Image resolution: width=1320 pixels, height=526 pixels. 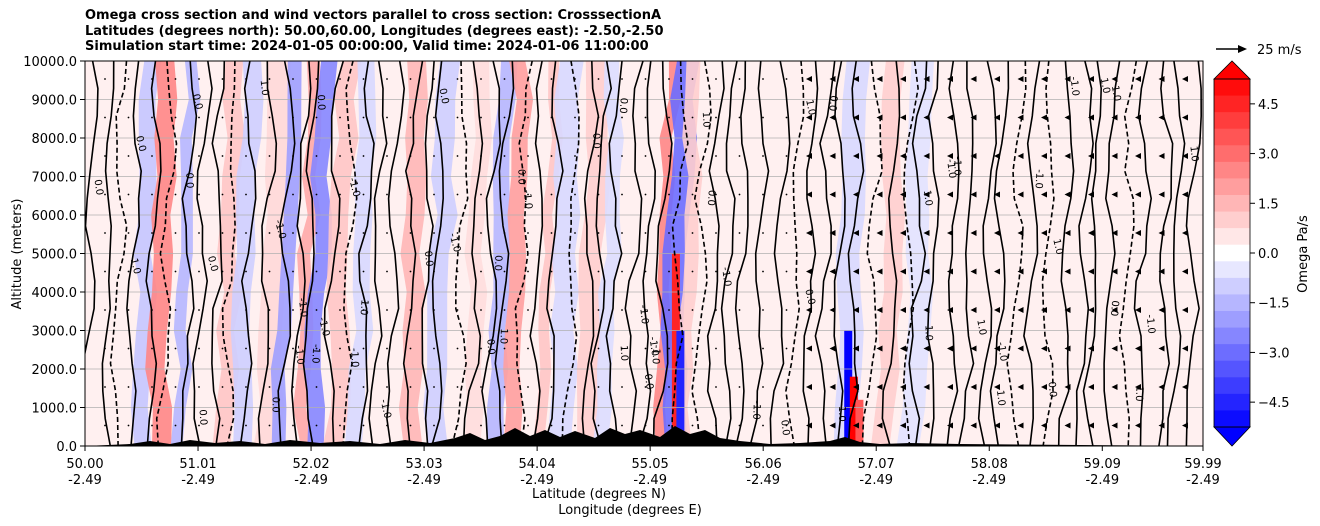 I want to click on x-tick-label: 59.09, so click(x=1102, y=464).